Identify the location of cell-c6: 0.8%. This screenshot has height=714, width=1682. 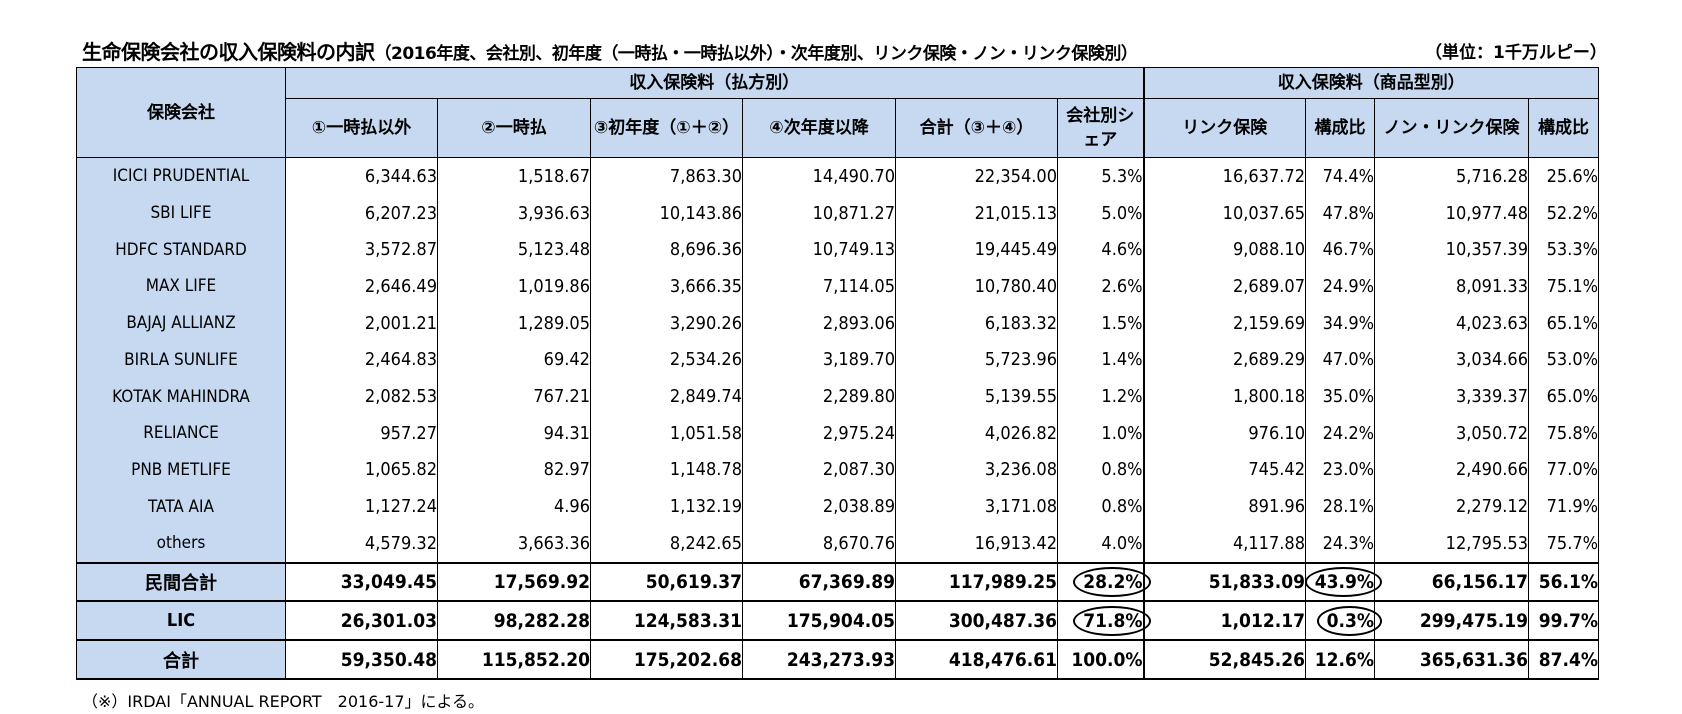
(1100, 507).